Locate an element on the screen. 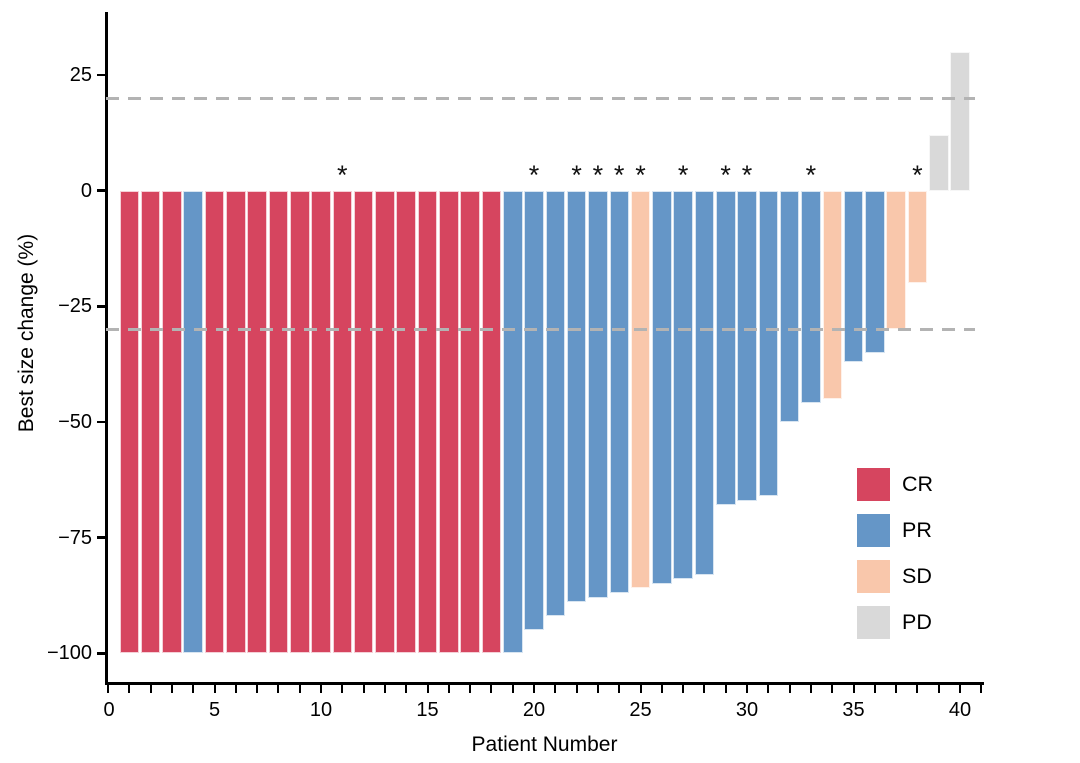 This screenshot has height=763, width=1080. legend: CR PR SD PD is located at coordinates (895, 560).